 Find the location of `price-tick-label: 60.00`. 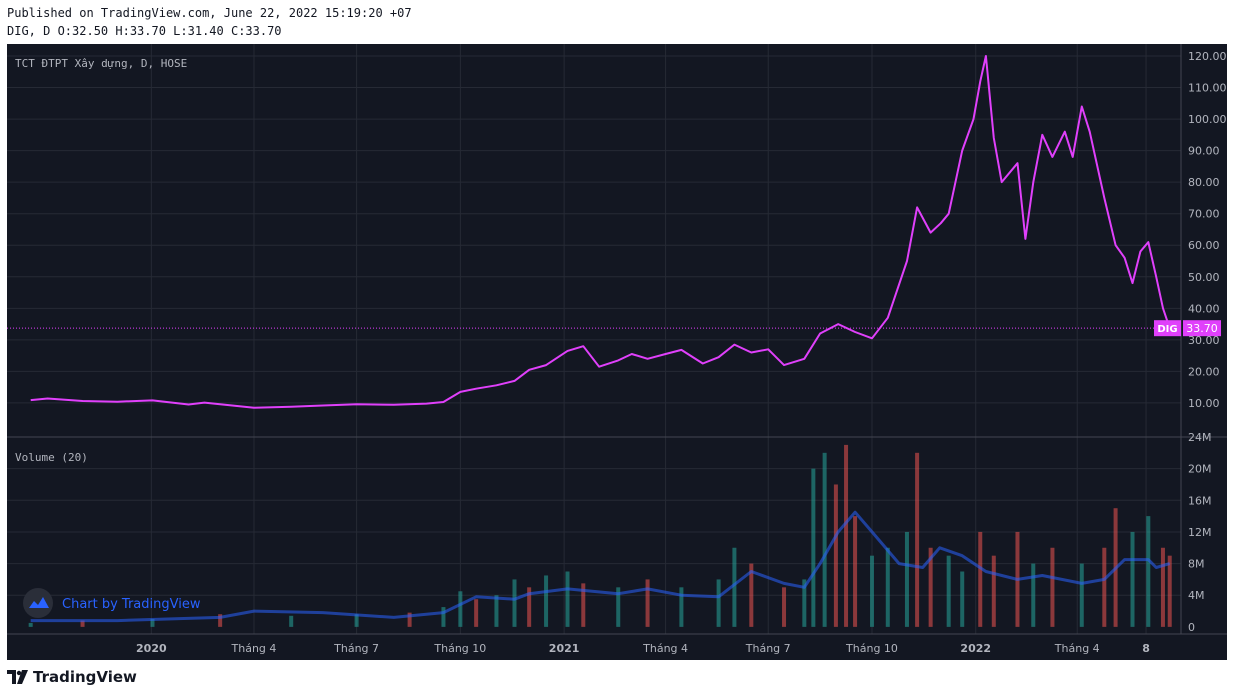

price-tick-label: 60.00 is located at coordinates (1204, 245).